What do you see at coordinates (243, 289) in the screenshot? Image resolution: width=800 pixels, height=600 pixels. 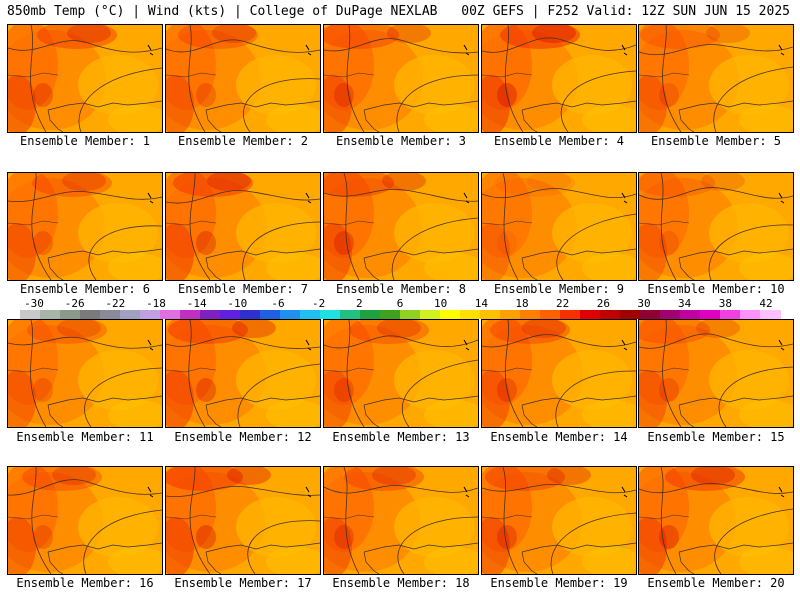 I see `member-label-7: Ensemble Member: 7` at bounding box center [243, 289].